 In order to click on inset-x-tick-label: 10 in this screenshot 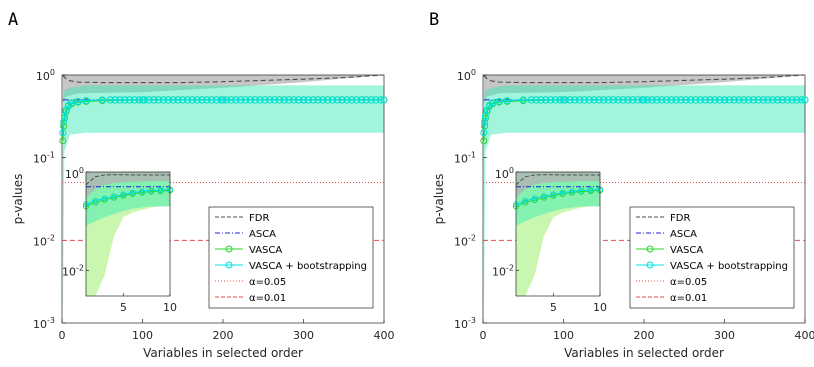, I will do `click(600, 307)`.